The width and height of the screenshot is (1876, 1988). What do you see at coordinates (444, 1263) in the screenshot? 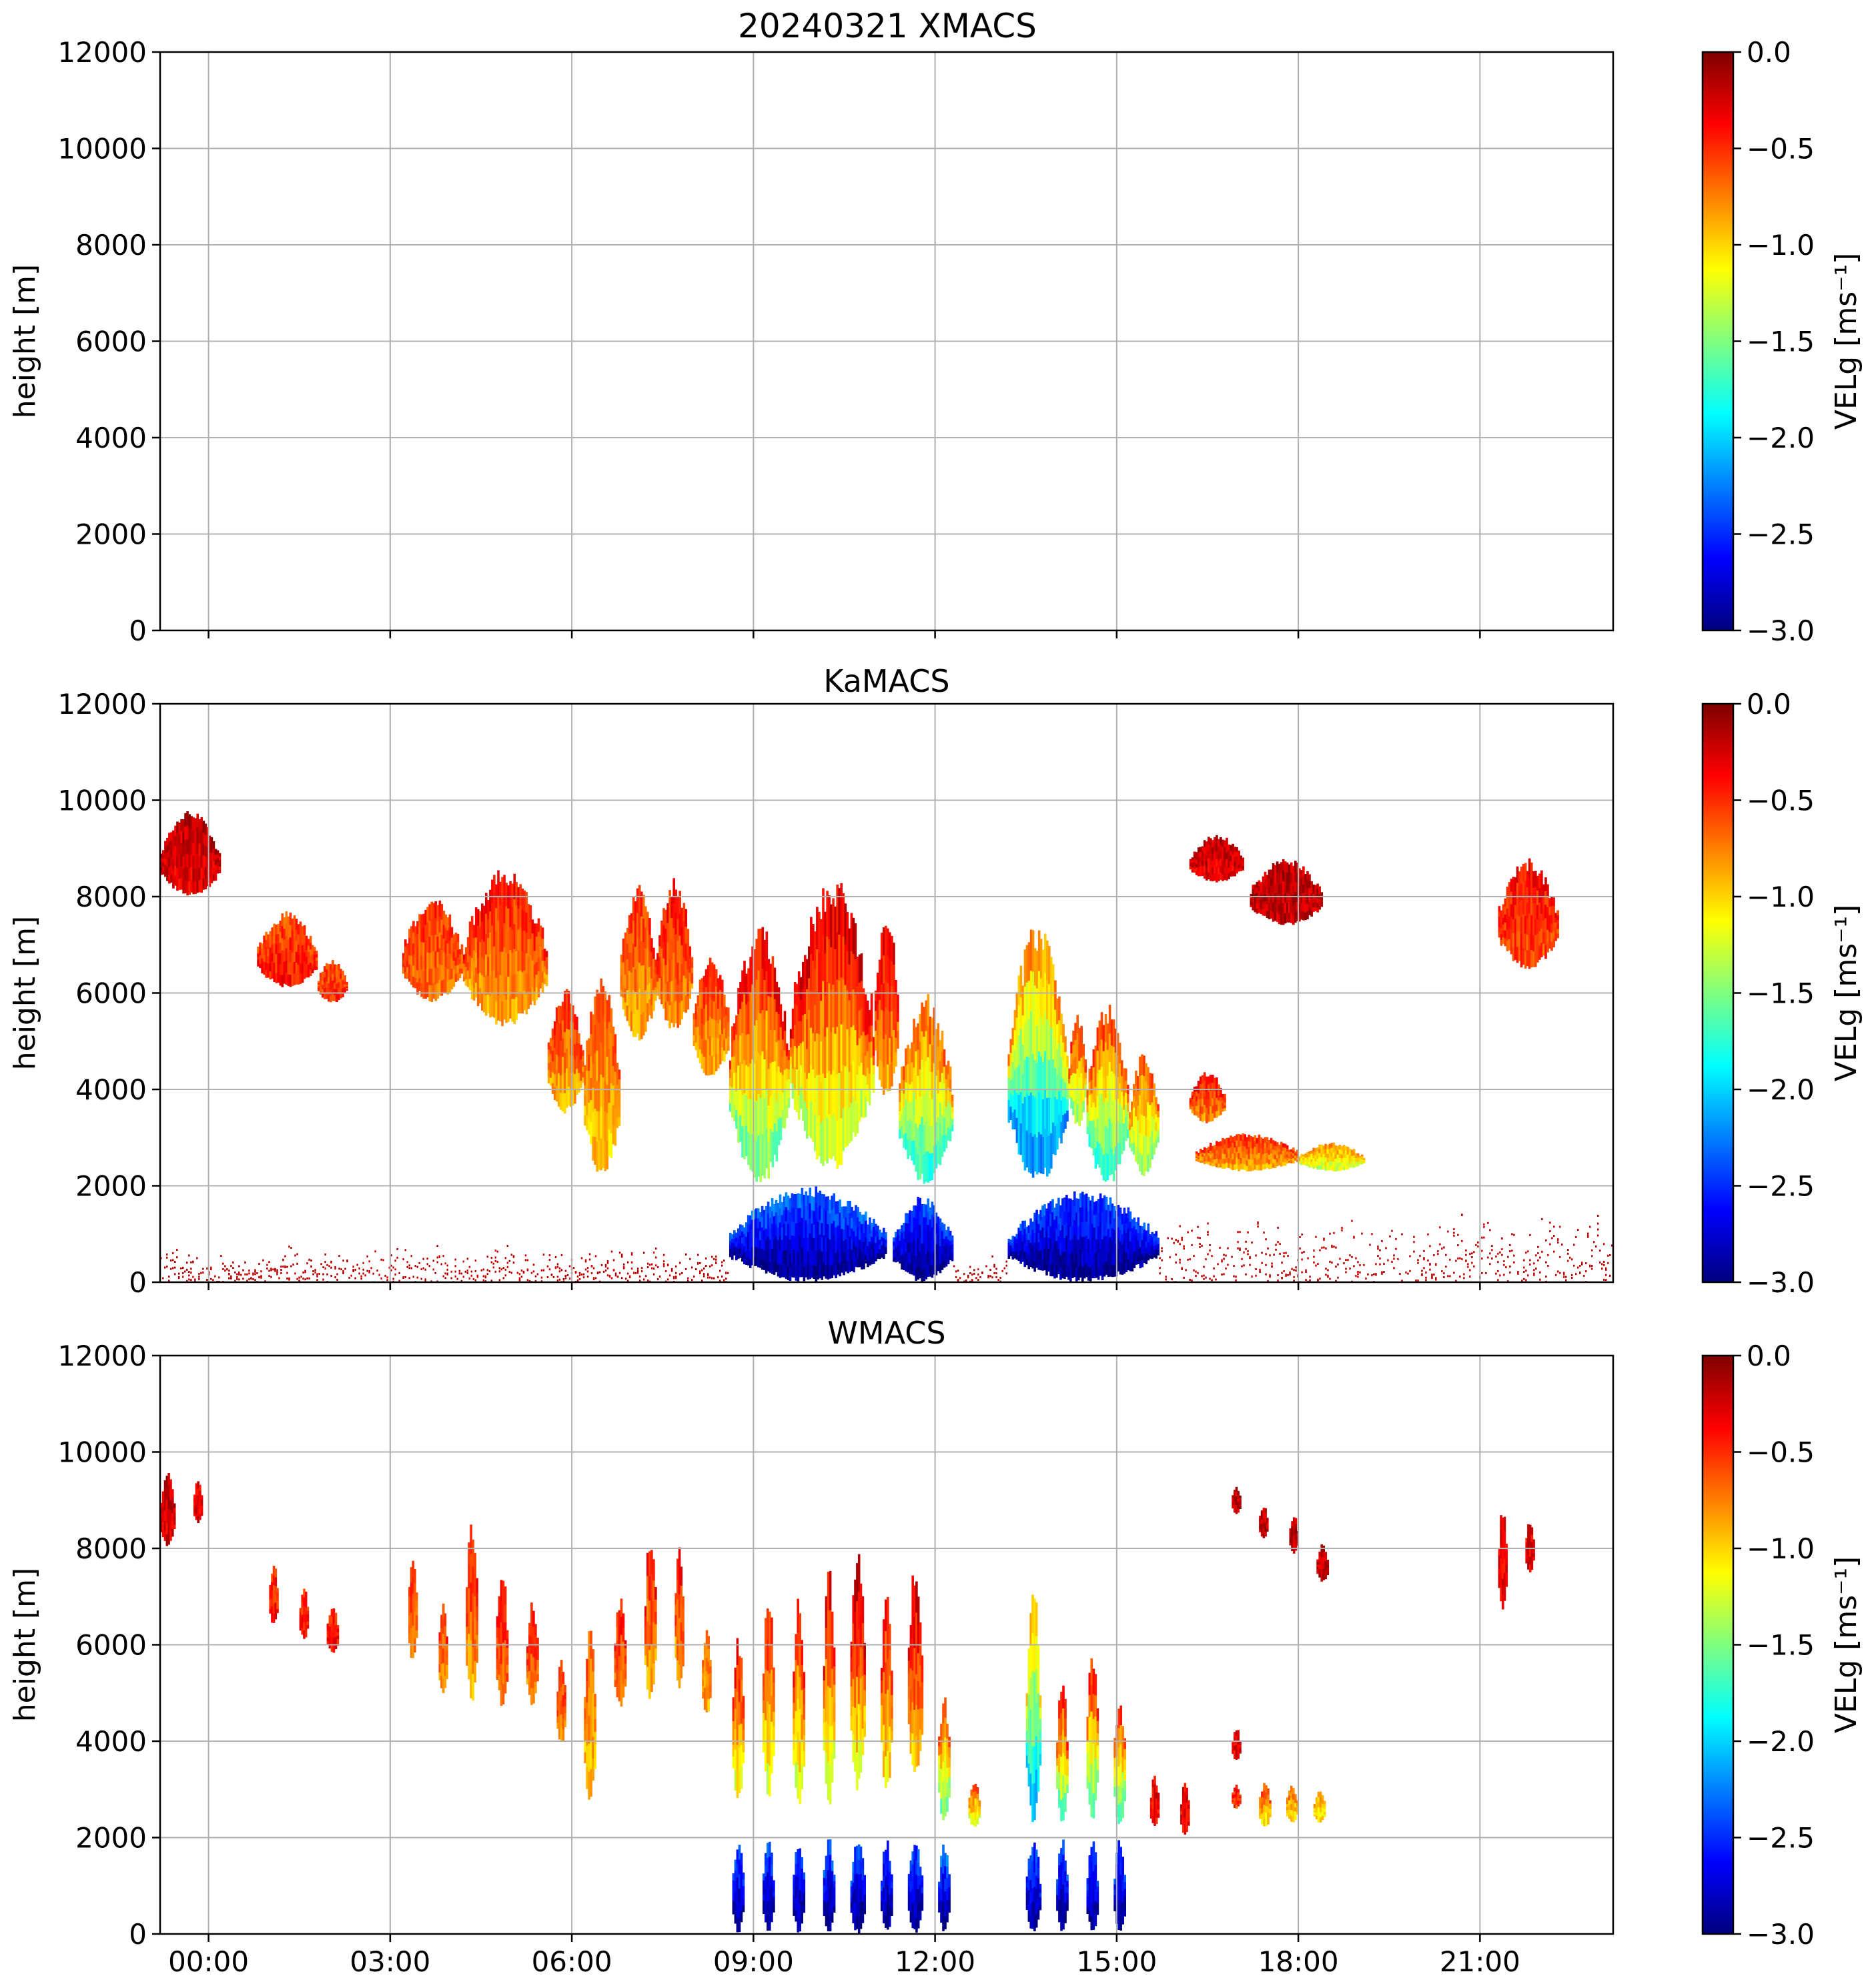
I see `echo-region` at bounding box center [444, 1263].